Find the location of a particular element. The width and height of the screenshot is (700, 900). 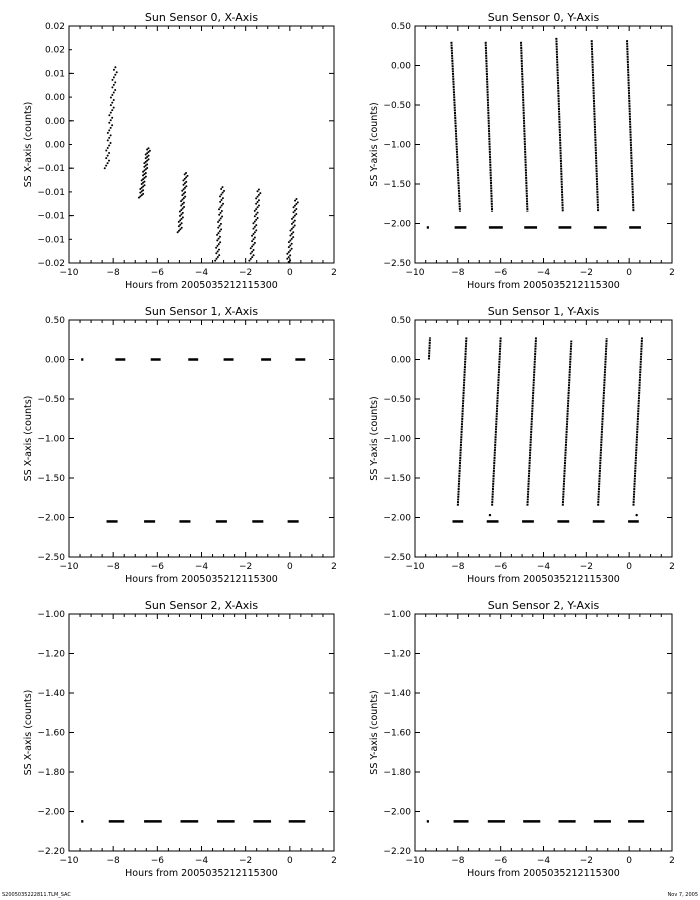

y-tick-label: −1.60 is located at coordinates (397, 734).